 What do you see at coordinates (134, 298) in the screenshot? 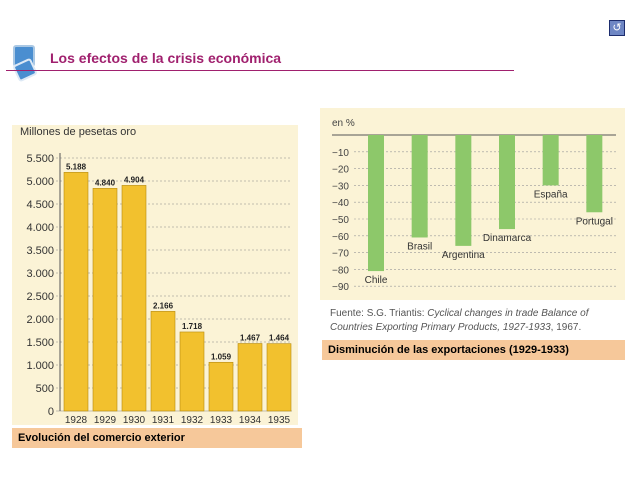
I see `bar-1930` at bounding box center [134, 298].